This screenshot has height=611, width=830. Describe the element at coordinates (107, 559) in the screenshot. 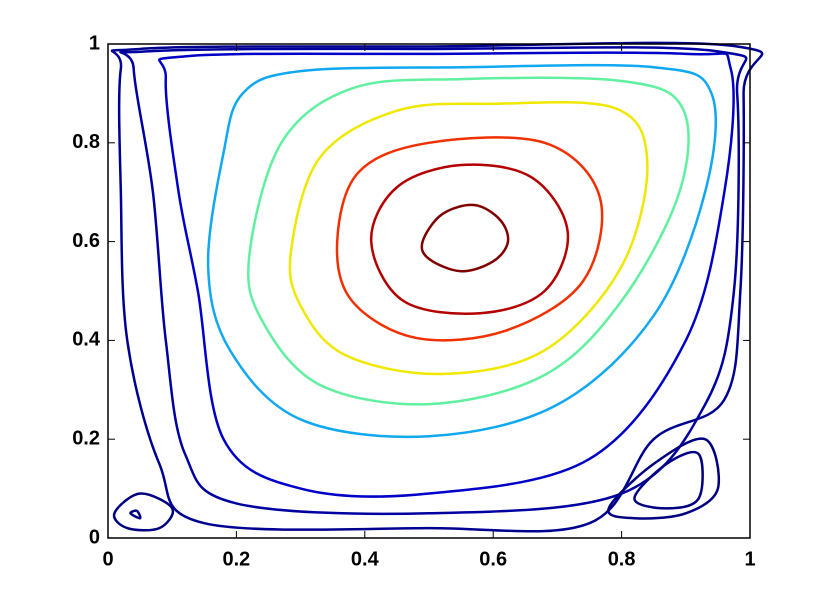

I see `x-tick-label: 0` at that location.